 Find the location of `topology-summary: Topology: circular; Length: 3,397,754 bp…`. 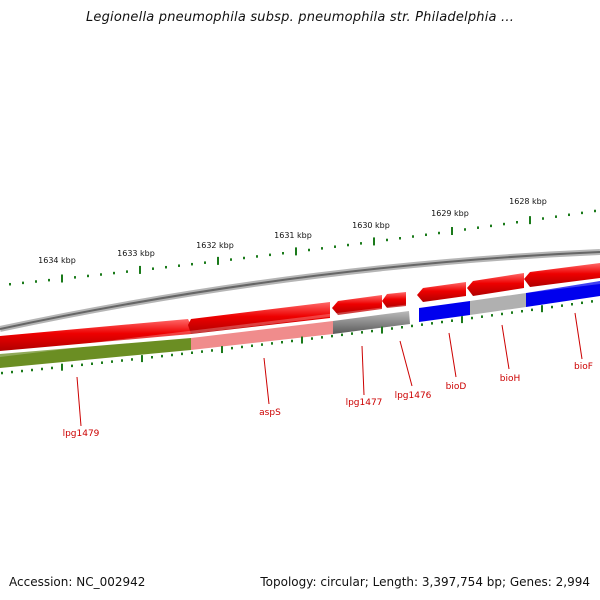

topology-summary: Topology: circular; Length: 3,397,754 bp… is located at coordinates (425, 582).